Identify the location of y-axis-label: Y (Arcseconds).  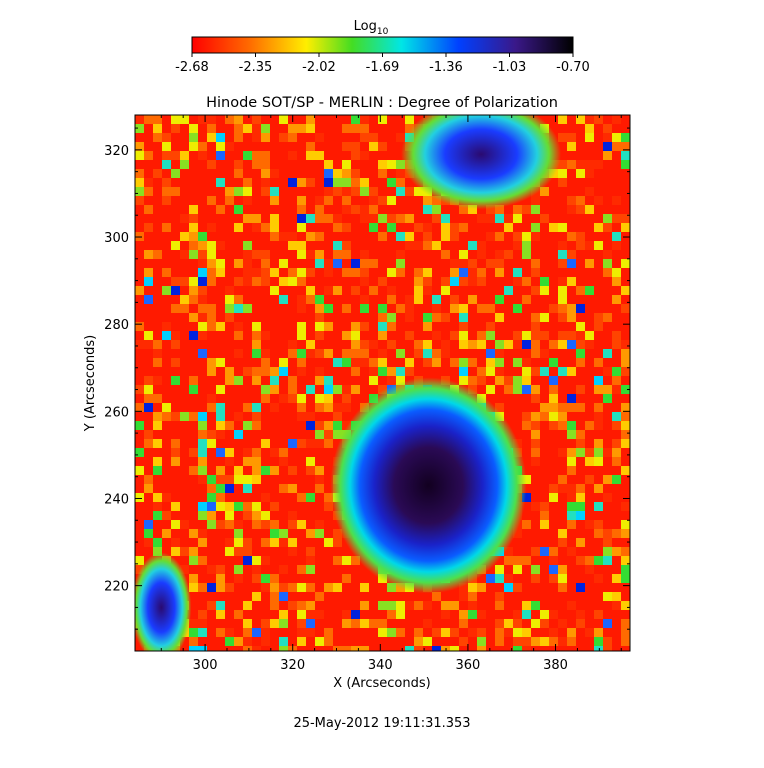
(90, 383).